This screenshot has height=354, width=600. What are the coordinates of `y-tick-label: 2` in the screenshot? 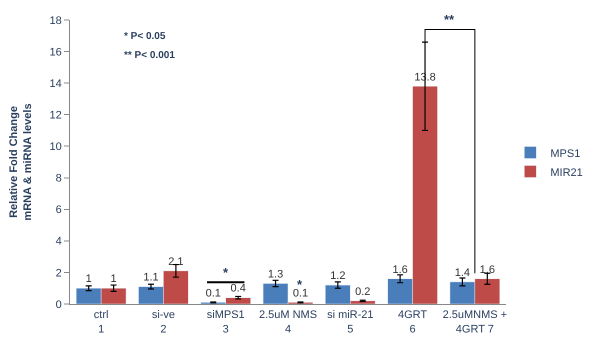 It's located at (59, 273).